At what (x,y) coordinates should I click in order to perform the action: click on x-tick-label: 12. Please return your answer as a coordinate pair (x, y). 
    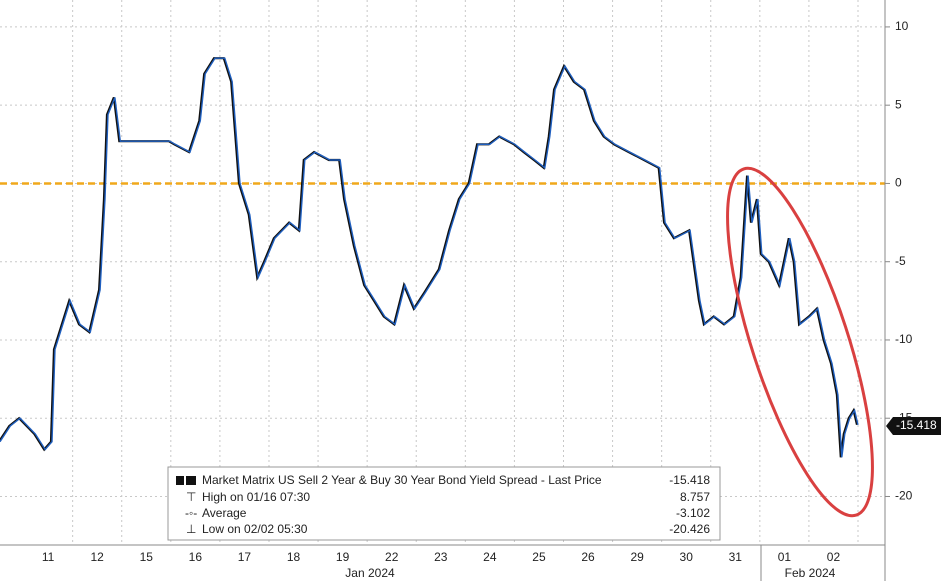
    Looking at the image, I should click on (98, 557).